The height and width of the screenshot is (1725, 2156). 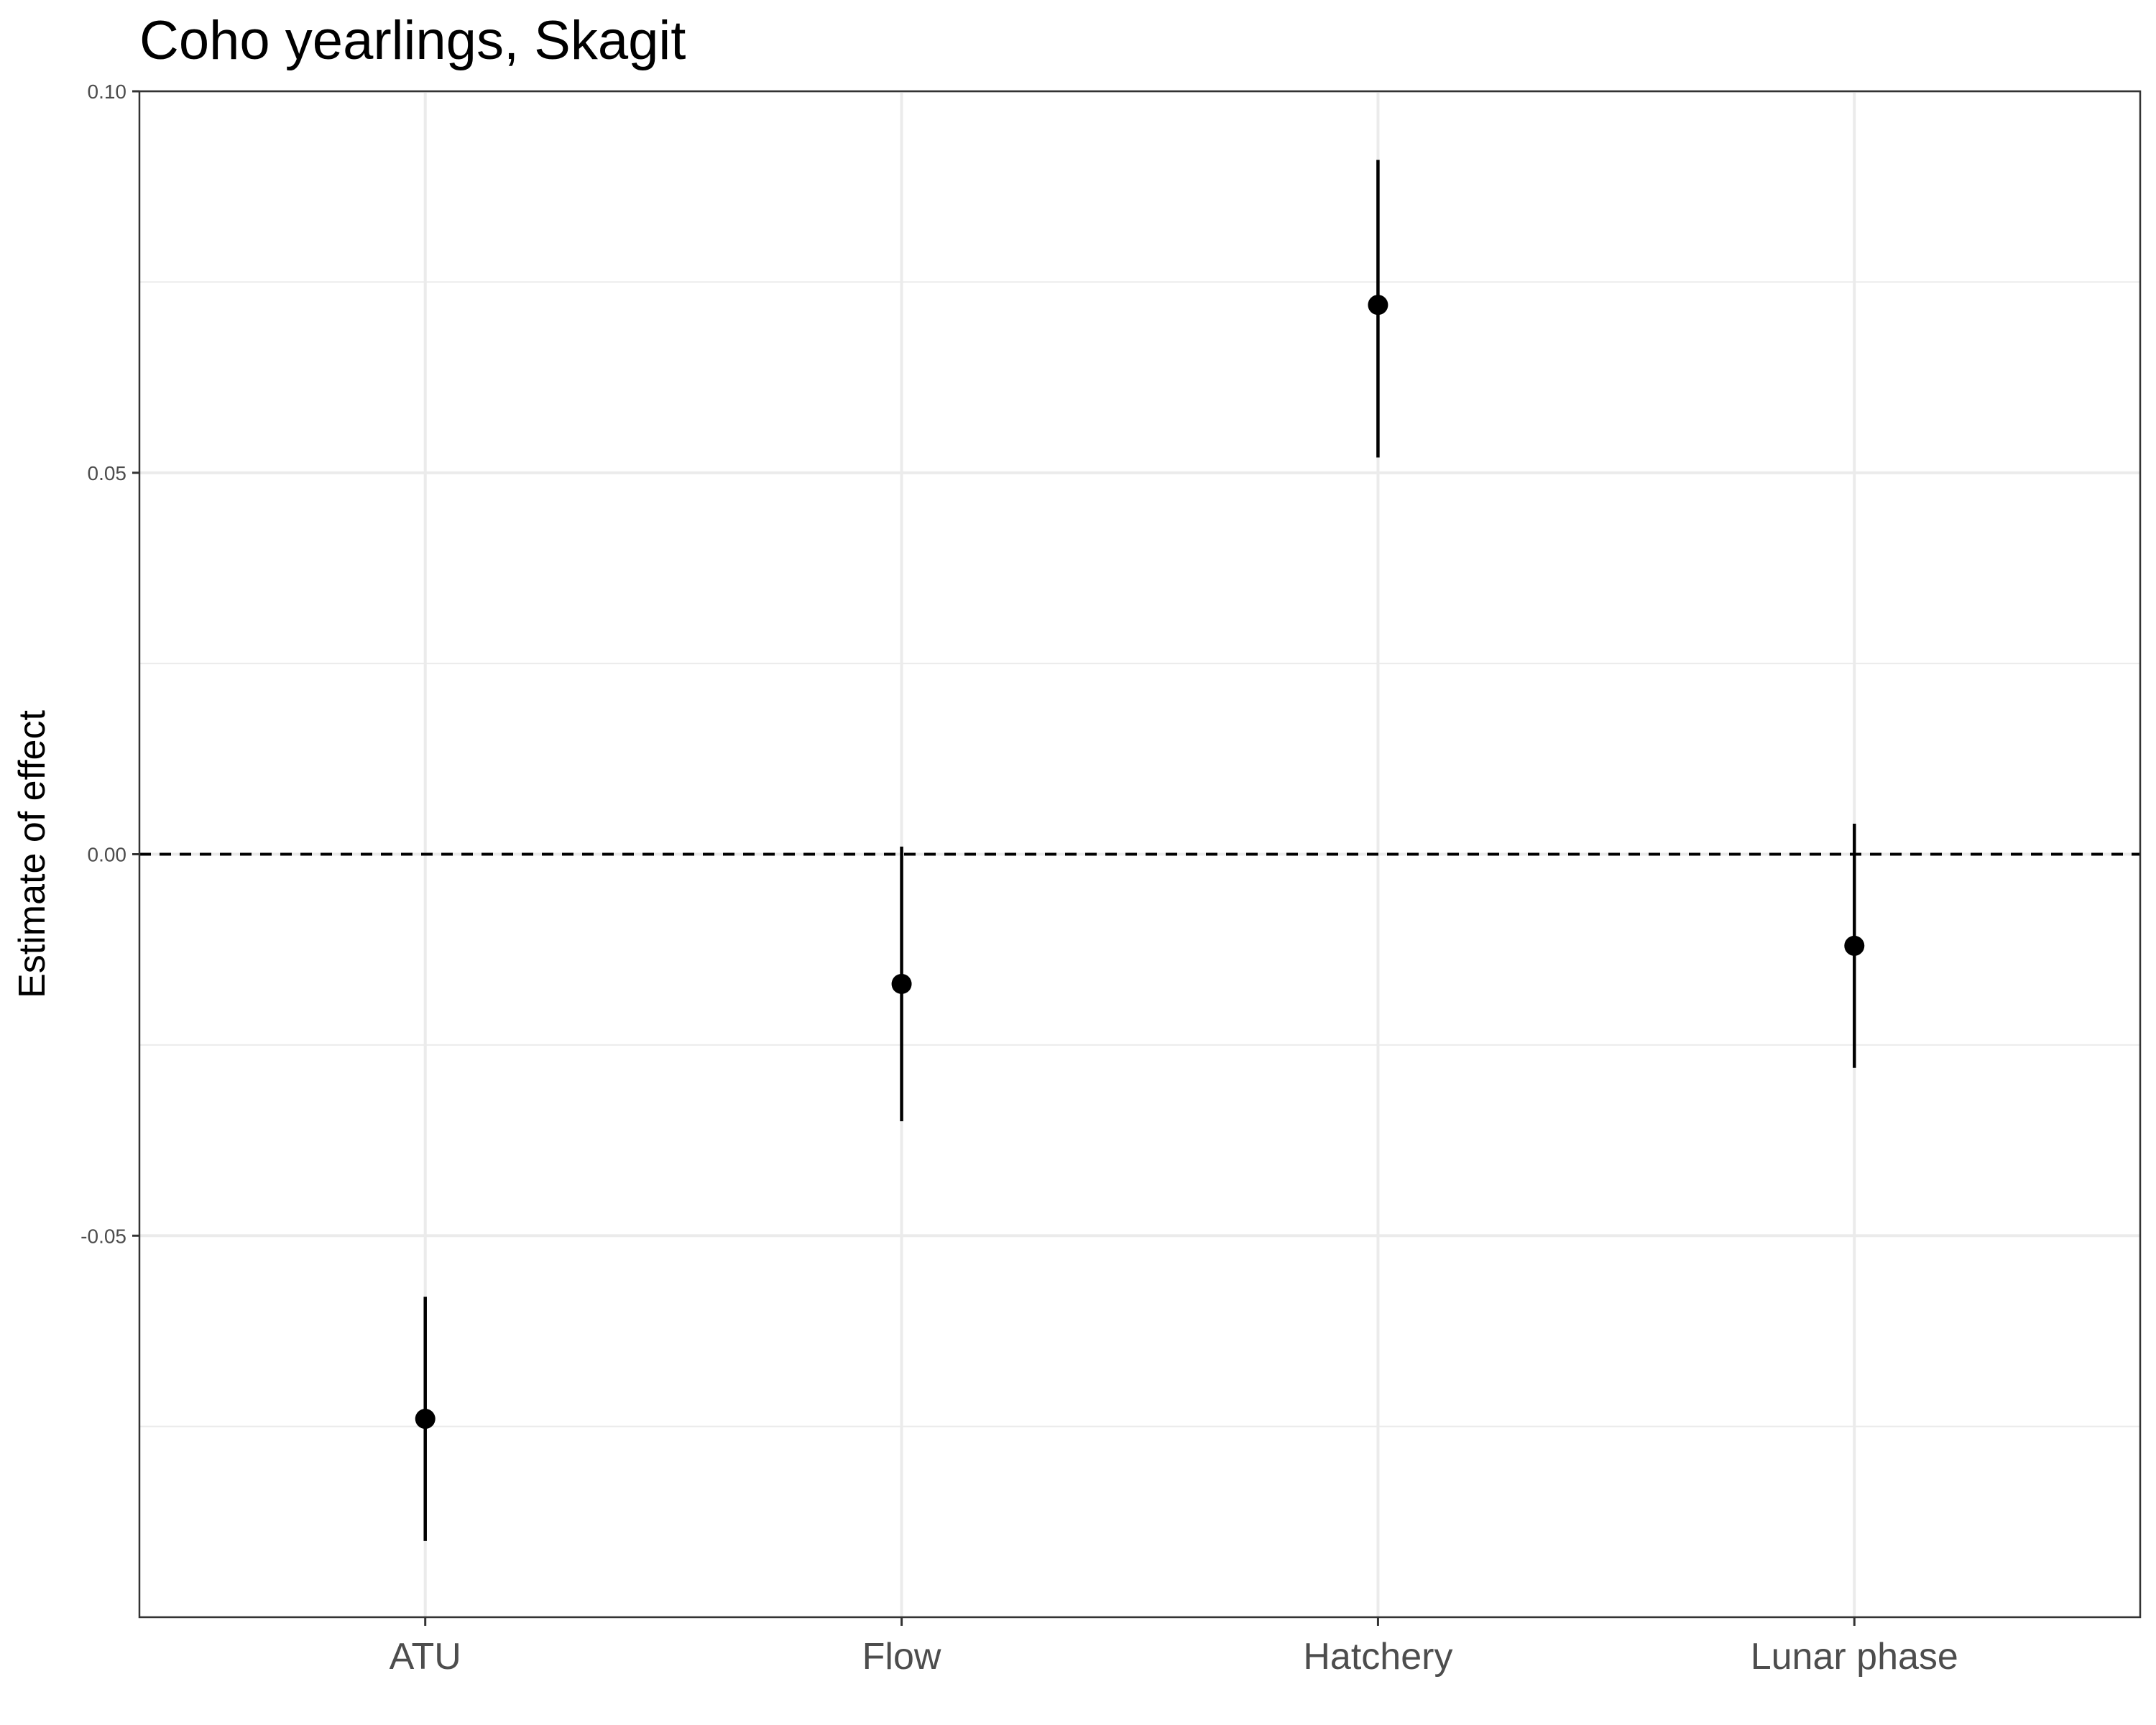 What do you see at coordinates (1377, 1657) in the screenshot?
I see `x-tick-label: Hatchery` at bounding box center [1377, 1657].